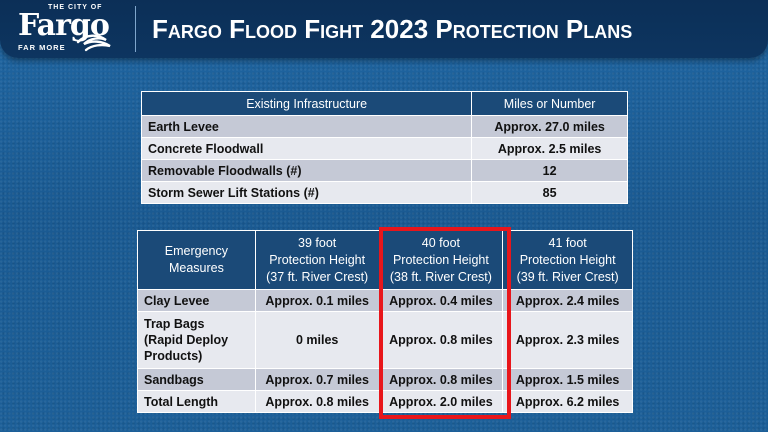 The image size is (768, 432). I want to click on row-value: Approx. 0.7 miles, so click(317, 379).